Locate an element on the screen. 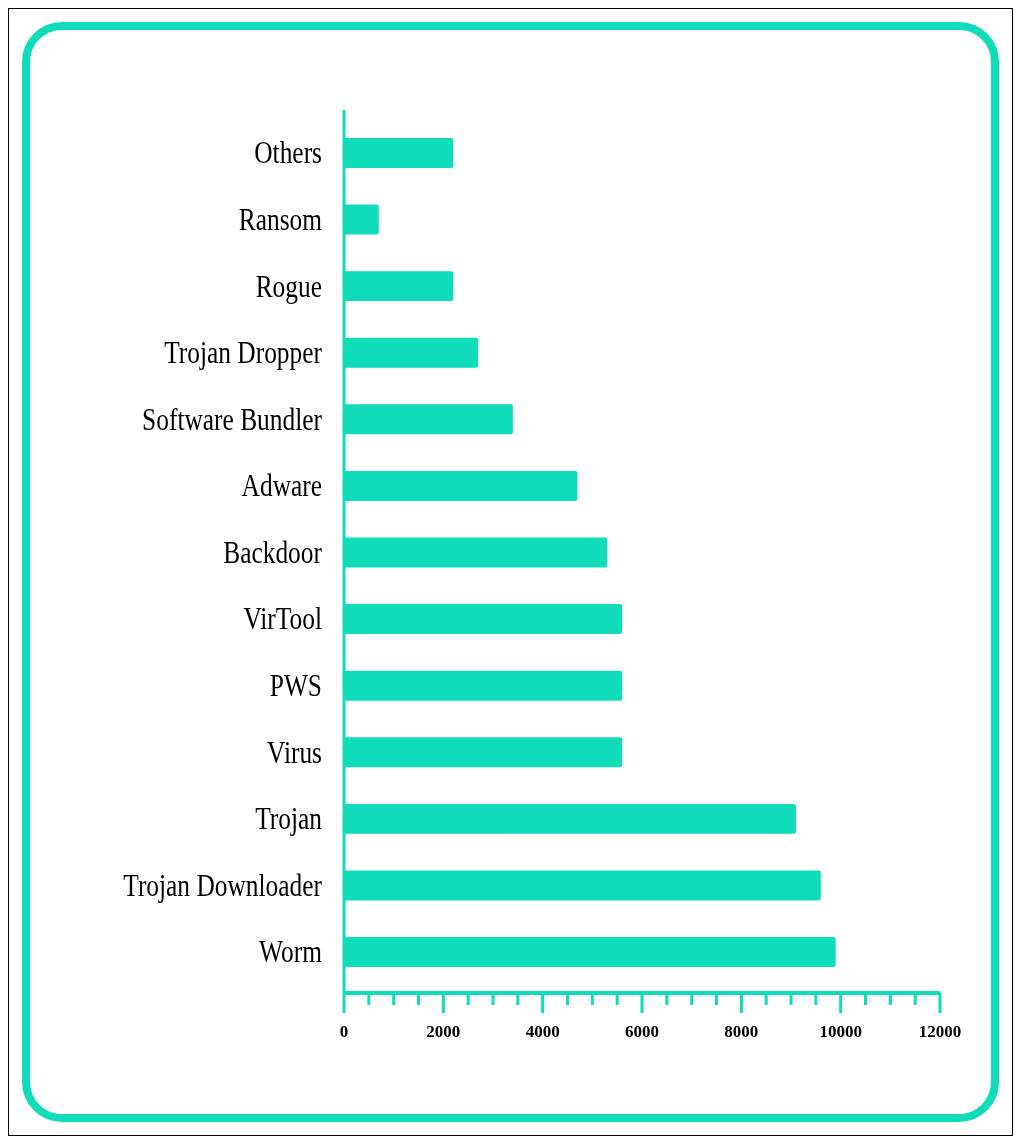  x-tick-label: 4000 is located at coordinates (542, 1031).